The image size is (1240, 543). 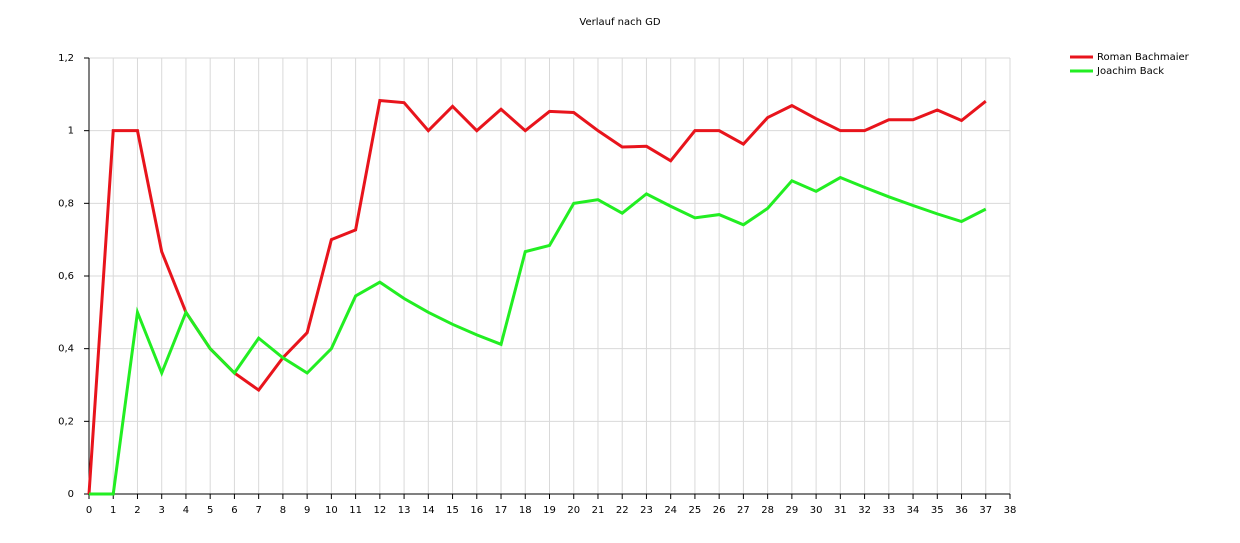 What do you see at coordinates (113, 510) in the screenshot?
I see `x-tick-label: 1` at bounding box center [113, 510].